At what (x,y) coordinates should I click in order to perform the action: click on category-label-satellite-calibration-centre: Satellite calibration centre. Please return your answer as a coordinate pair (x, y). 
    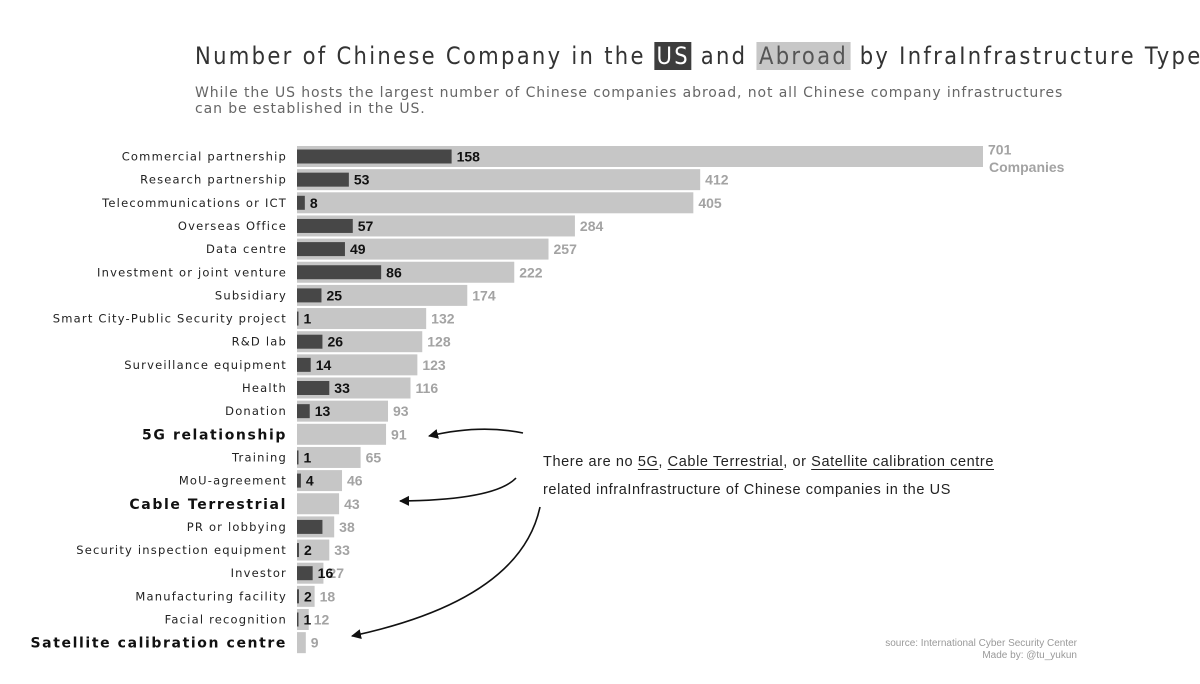
    Looking at the image, I should click on (159, 644).